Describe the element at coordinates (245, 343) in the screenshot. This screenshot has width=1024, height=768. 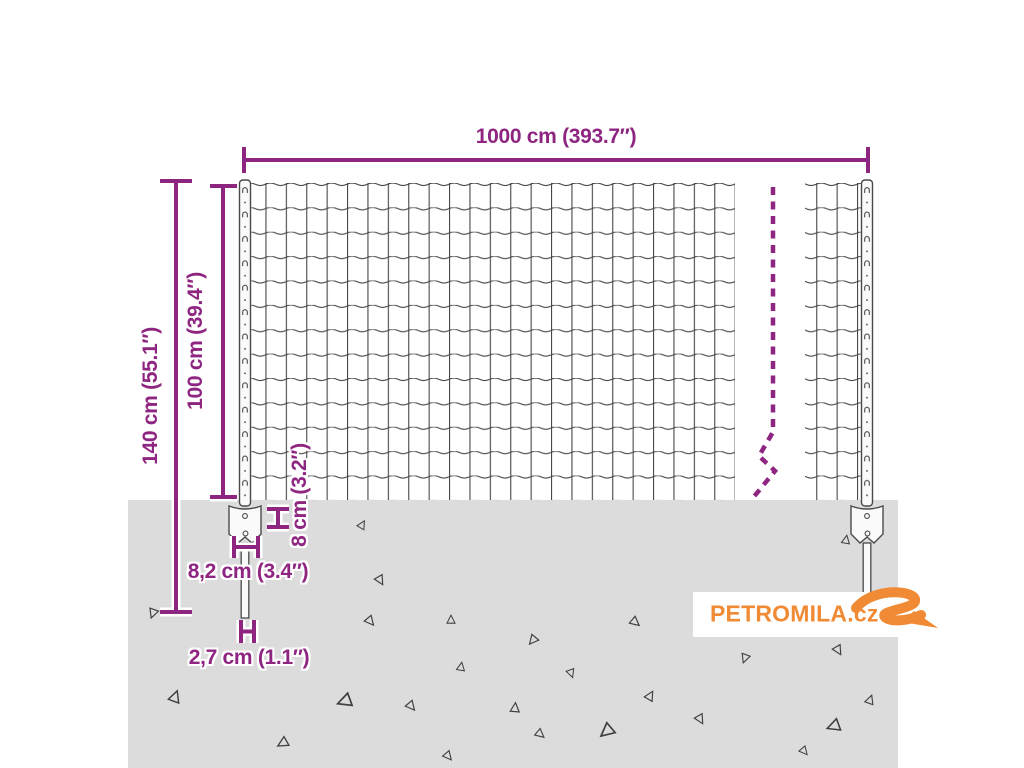
I see `fence-post-left` at that location.